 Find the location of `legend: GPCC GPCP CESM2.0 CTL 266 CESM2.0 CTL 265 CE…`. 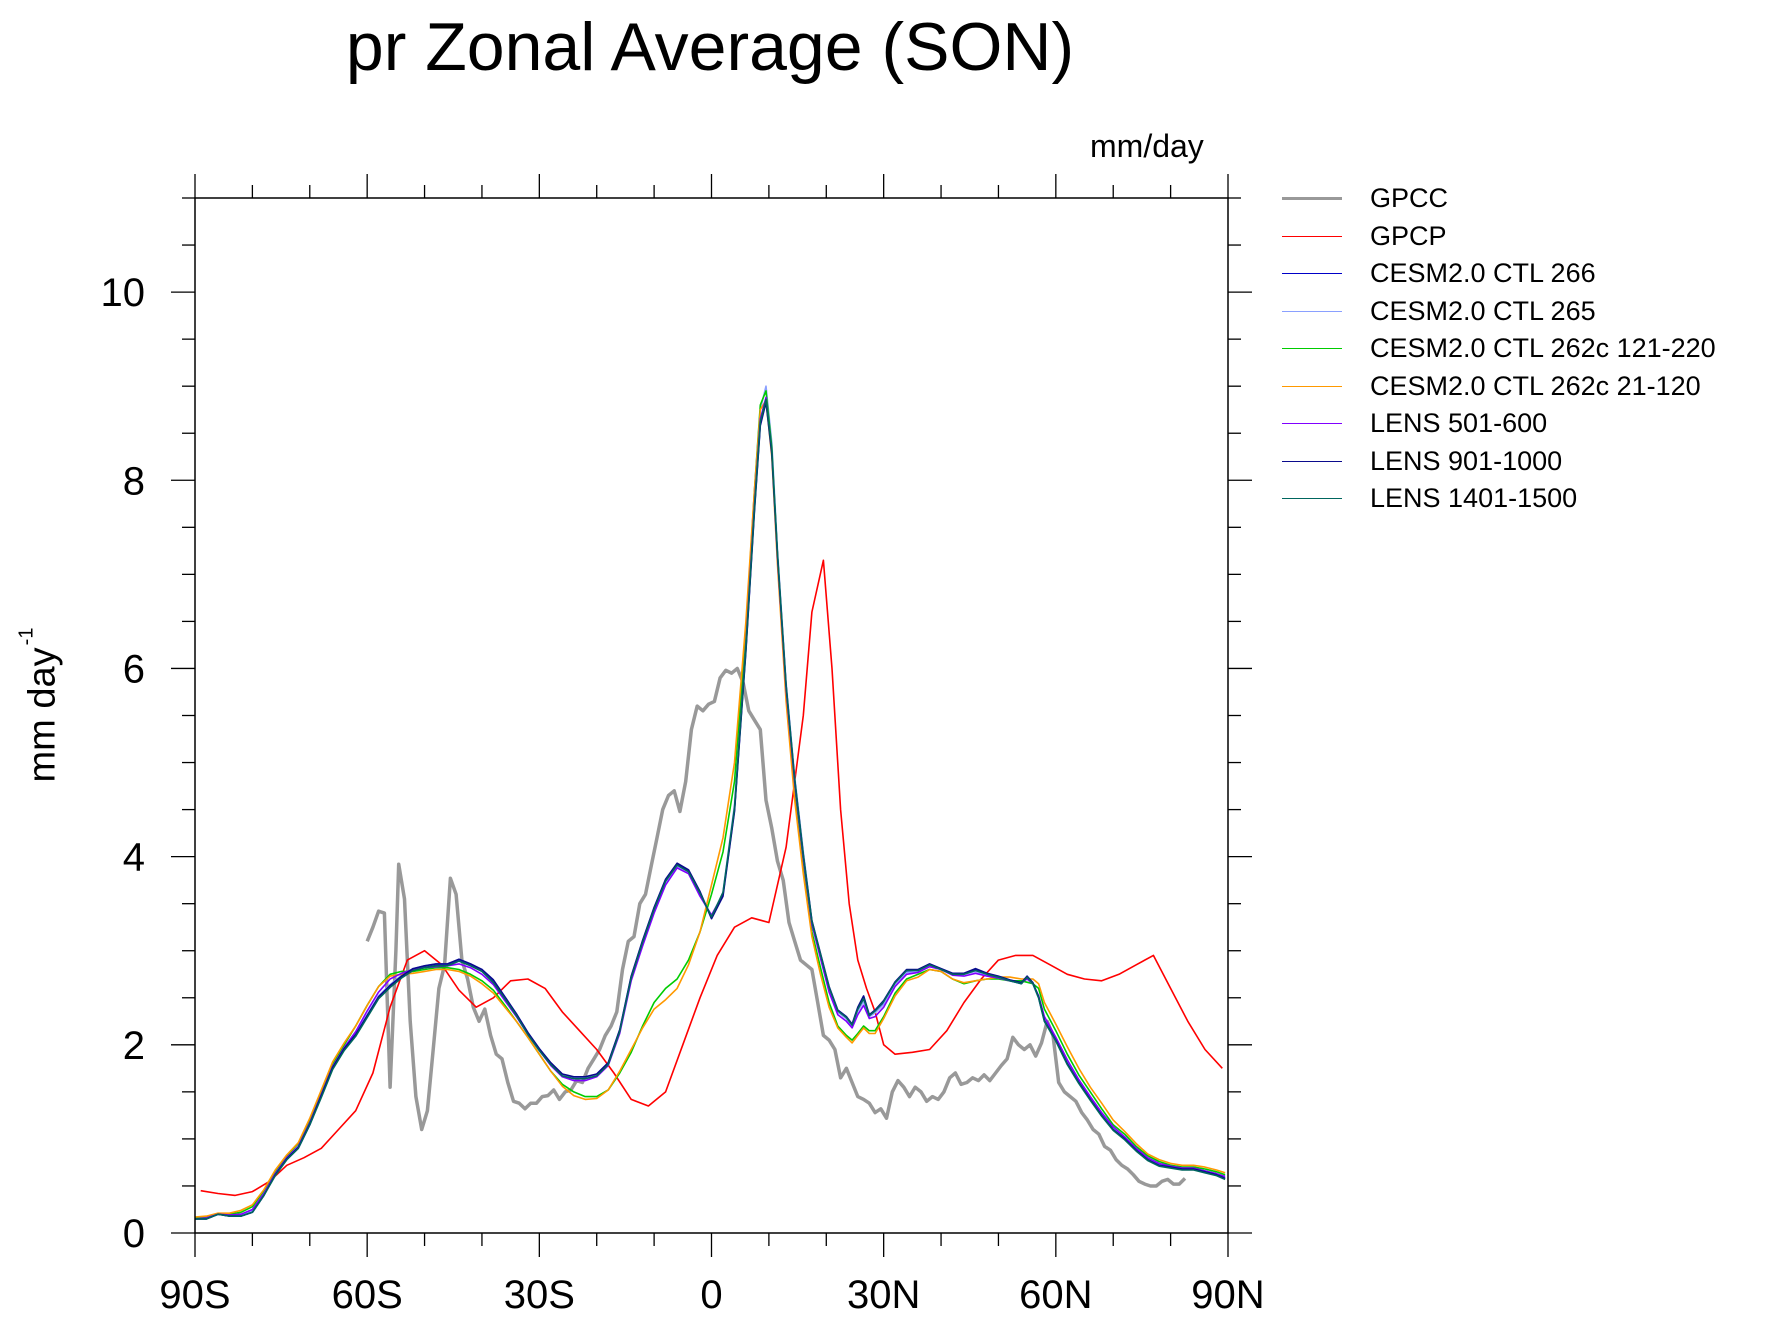

legend: GPCC GPCP CESM2.0 CTL 266 CESM2.0 CTL 265 CE… is located at coordinates (1499, 349).